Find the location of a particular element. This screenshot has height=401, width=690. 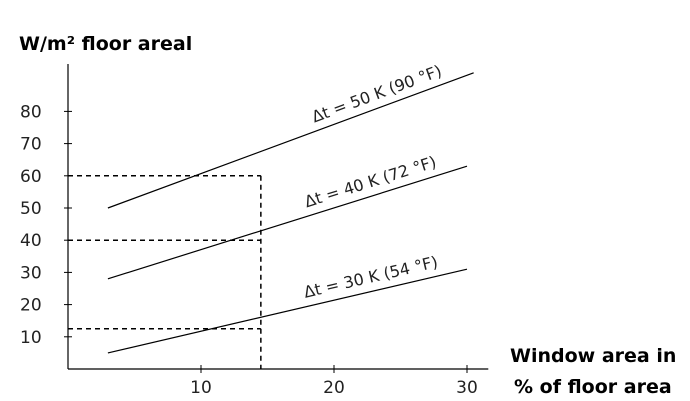

y-tick-label: 70 is located at coordinates (31, 145).